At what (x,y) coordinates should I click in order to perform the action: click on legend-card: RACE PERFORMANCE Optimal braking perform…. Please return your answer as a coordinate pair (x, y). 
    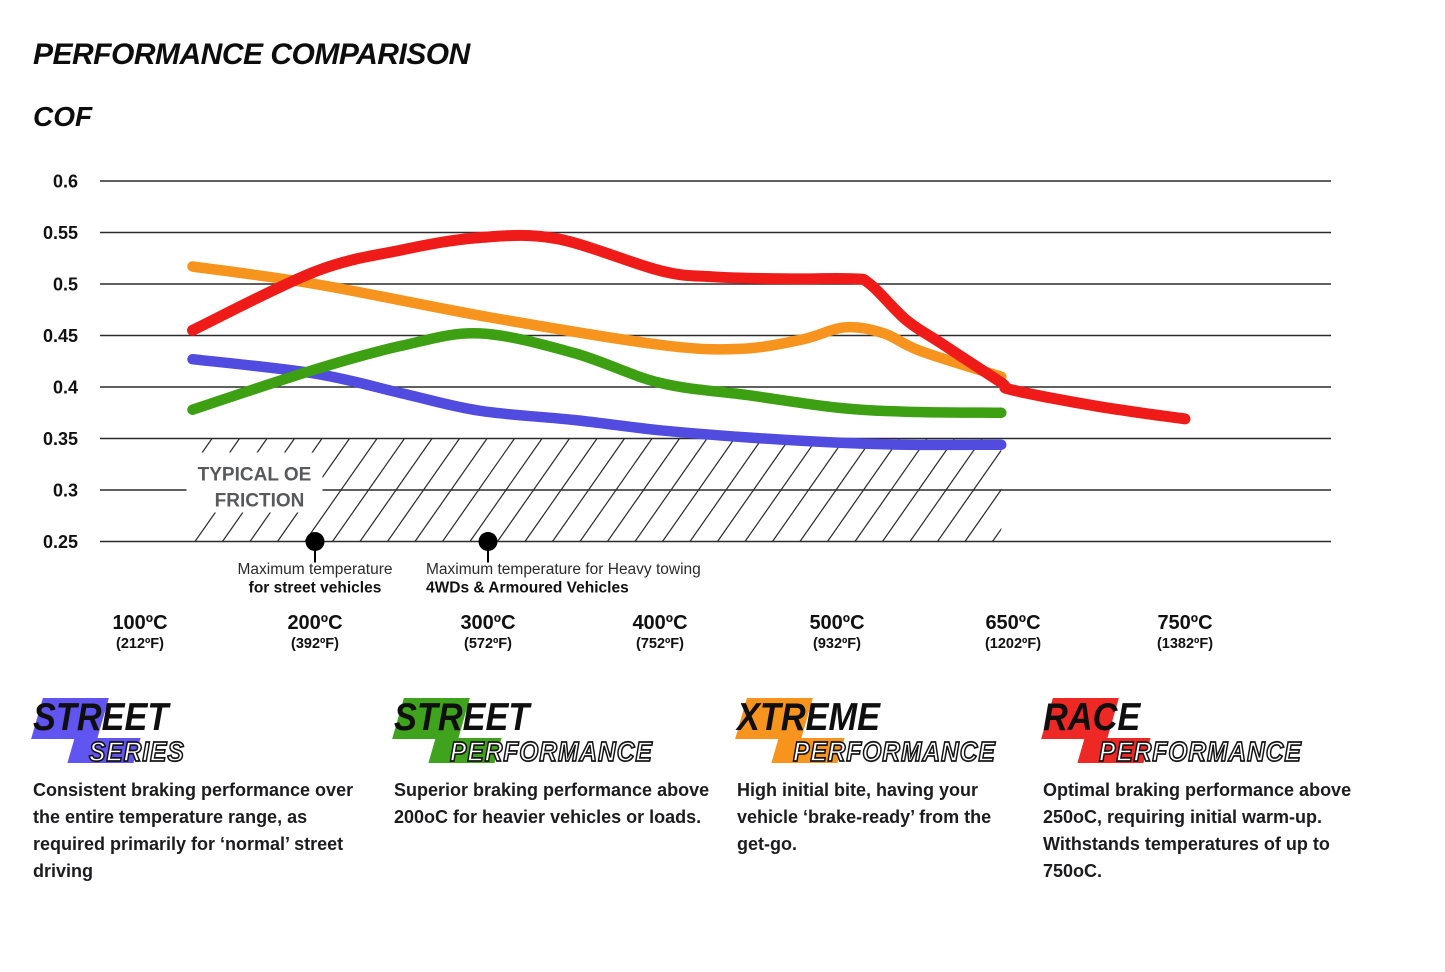
    Looking at the image, I should click on (1207, 790).